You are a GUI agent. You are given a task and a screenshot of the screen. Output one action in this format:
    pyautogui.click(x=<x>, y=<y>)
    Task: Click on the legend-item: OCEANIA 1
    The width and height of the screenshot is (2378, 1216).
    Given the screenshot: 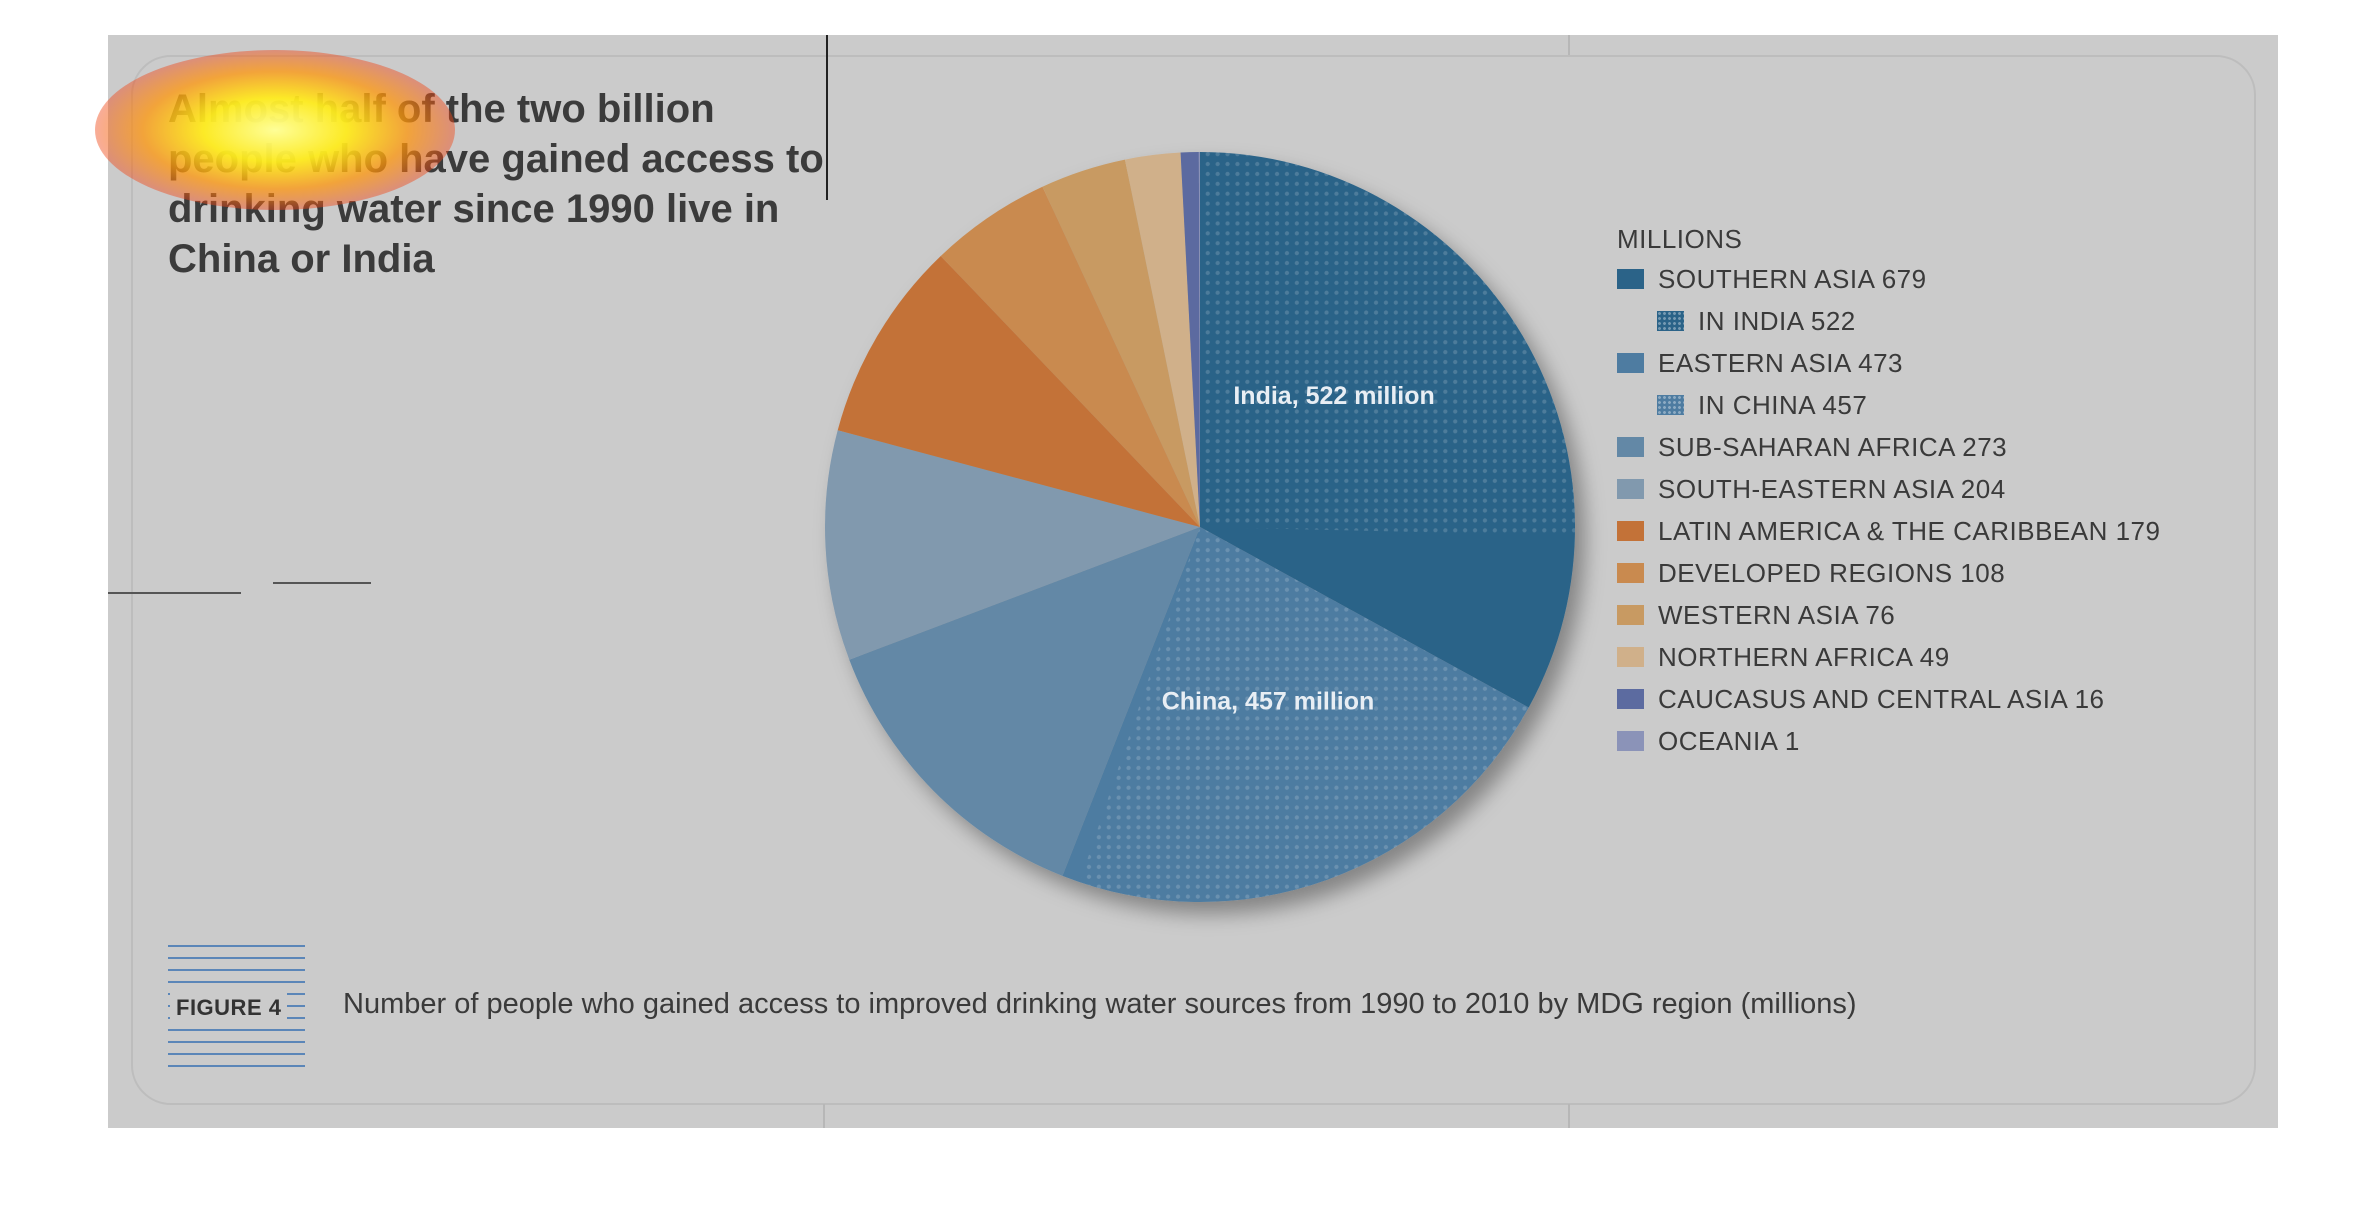 What is the action you would take?
    pyautogui.click(x=1942, y=741)
    